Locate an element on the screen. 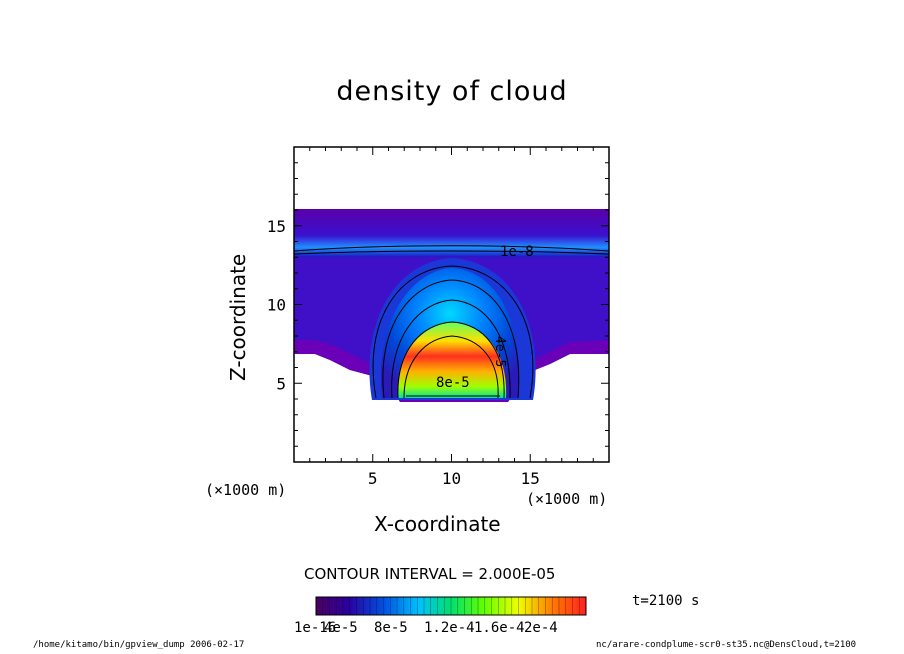 This screenshot has width=904, height=654. colorbar-tick-label: 1.2e-4 is located at coordinates (449, 628).